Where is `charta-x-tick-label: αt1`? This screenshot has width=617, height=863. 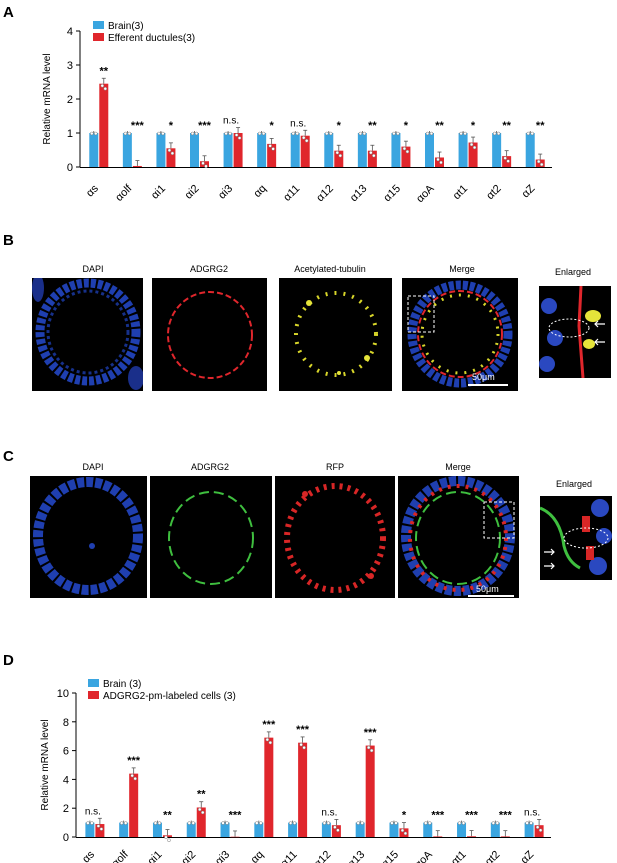 charta-x-tick-label: αt1 is located at coordinates (460, 192).